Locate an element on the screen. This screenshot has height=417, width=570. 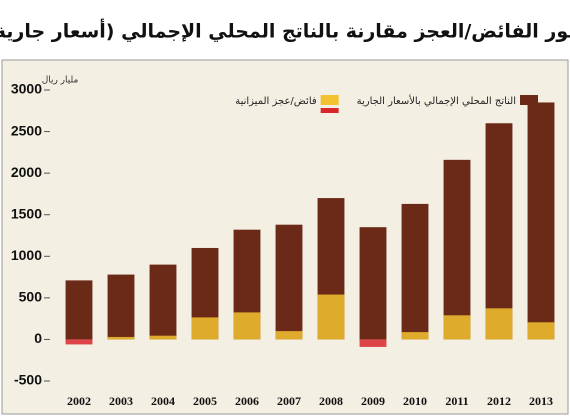
x-tick-label: 2002 is located at coordinates (79, 401).